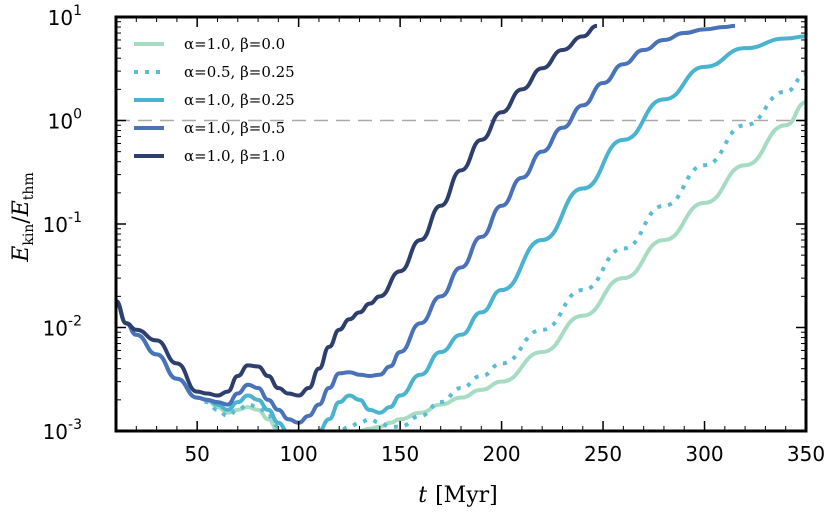  Describe the element at coordinates (65, 16) in the screenshot. I see `y-tick-label: 10¹` at that location.